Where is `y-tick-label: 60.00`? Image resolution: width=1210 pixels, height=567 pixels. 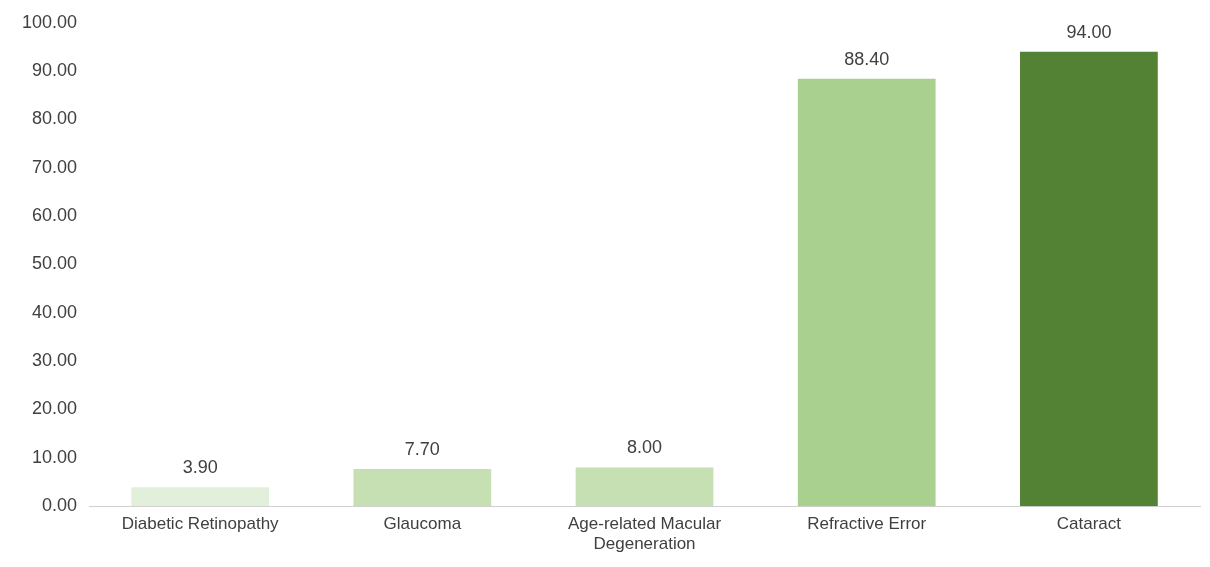
y-tick-label: 60.00 is located at coordinates (55, 215).